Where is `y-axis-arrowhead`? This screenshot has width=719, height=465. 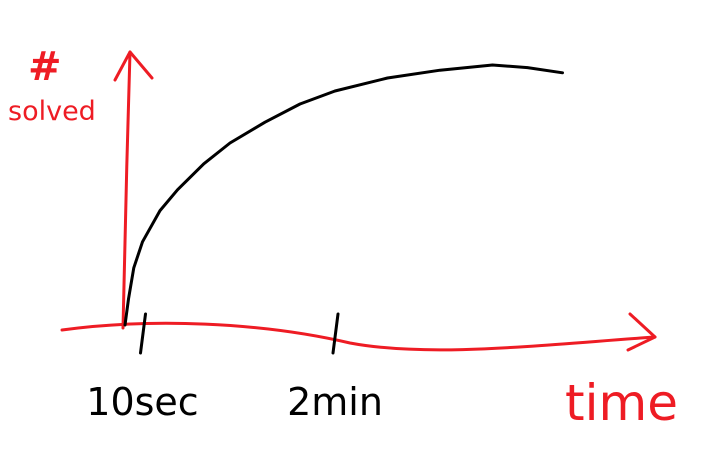 y-axis-arrowhead is located at coordinates (133, 66).